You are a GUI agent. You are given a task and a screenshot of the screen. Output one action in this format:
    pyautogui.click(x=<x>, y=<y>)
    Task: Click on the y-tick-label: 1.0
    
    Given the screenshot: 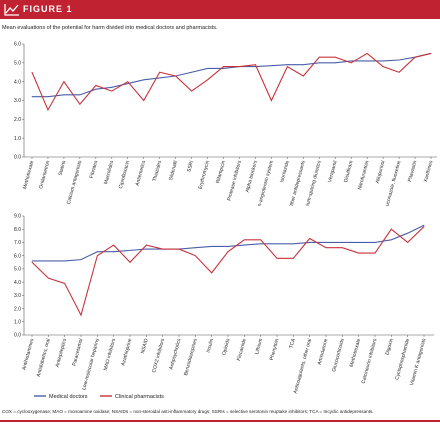 What is the action you would take?
    pyautogui.click(x=17, y=139)
    